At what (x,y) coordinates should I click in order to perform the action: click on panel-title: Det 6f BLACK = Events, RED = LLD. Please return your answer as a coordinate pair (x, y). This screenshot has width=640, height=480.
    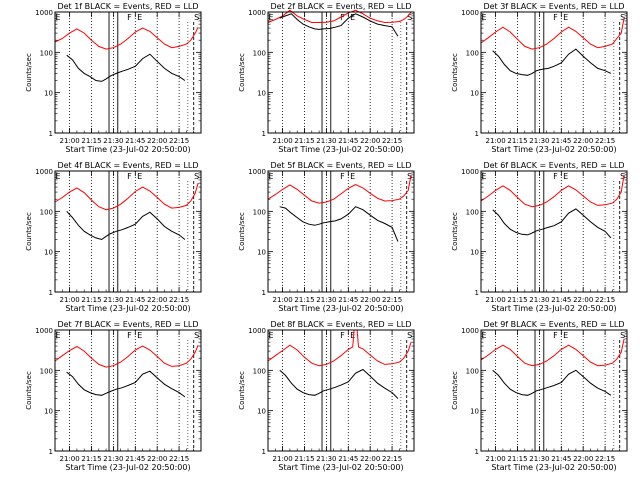
    Looking at the image, I should click on (553, 165).